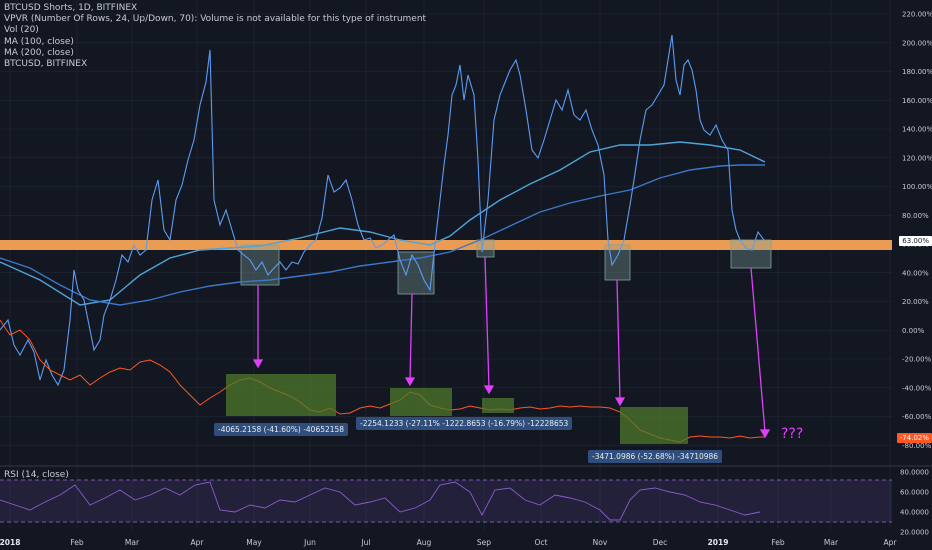 This screenshot has height=550, width=932. I want to click on x-axis-label: Nov, so click(600, 542).